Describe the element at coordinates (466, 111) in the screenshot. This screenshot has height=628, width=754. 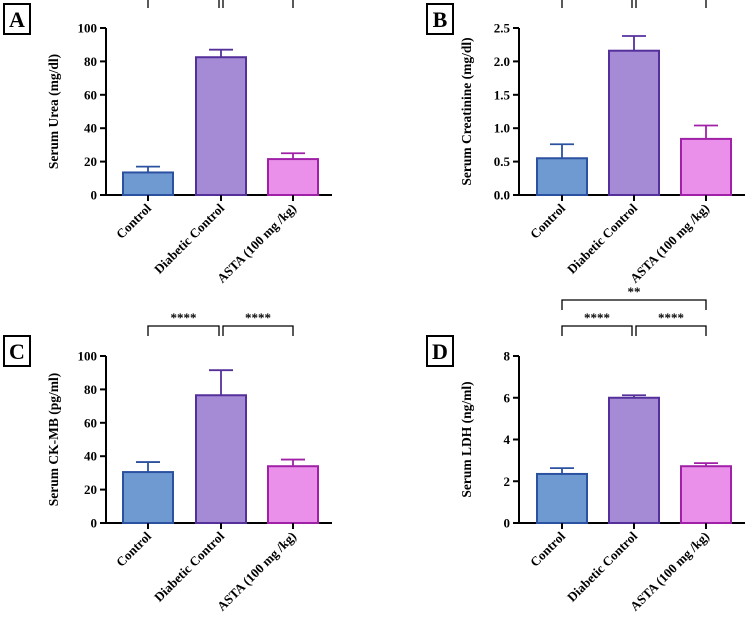
I see `panel-b-y-axis-title: Serum Creatinine (mg/dl)` at that location.